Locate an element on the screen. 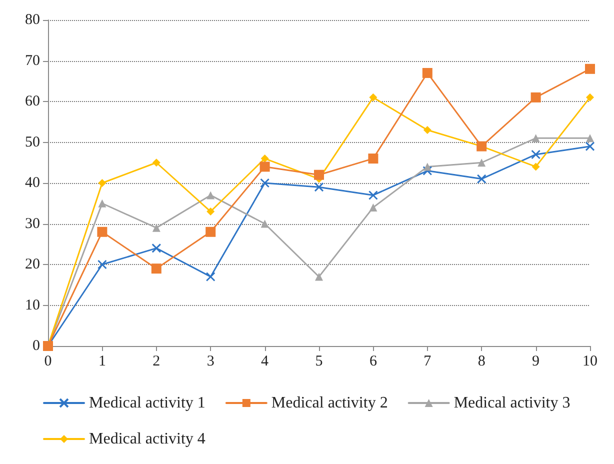 The image size is (614, 464). x-tick-label: 8 is located at coordinates (482, 362).